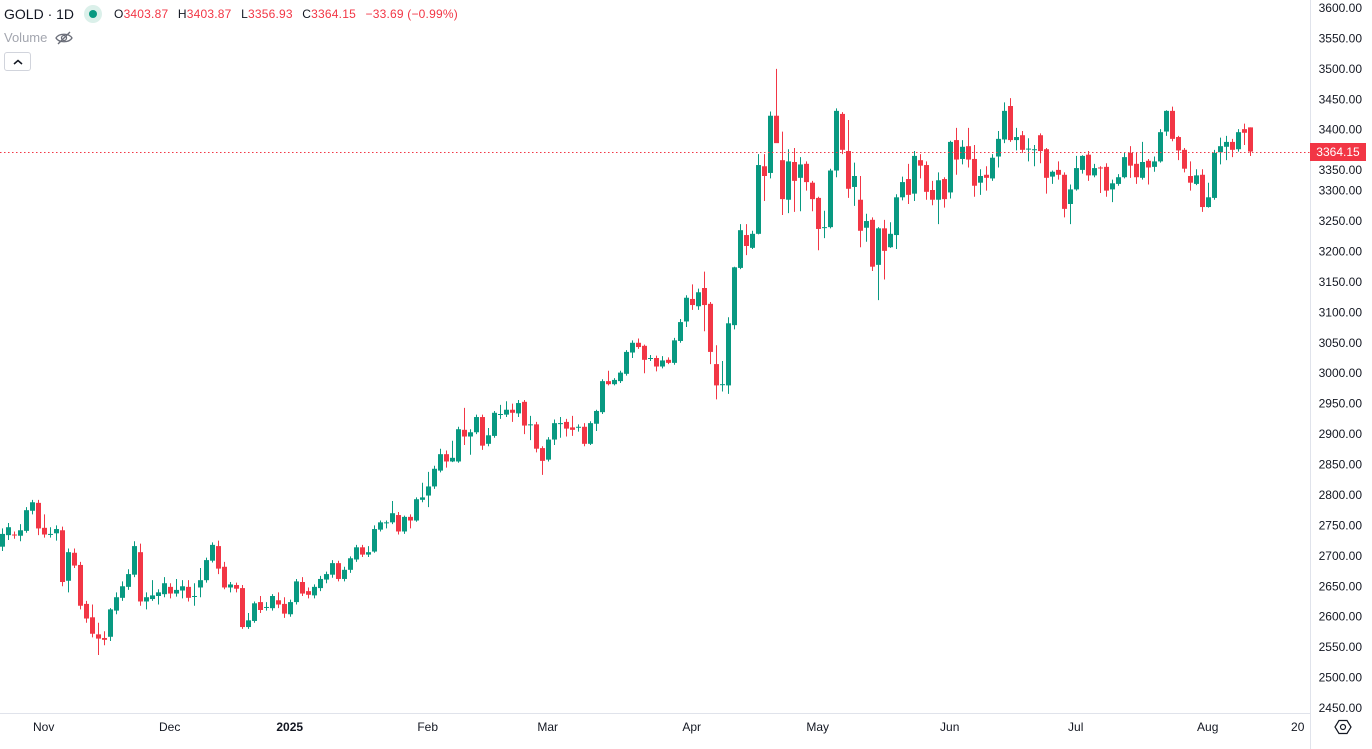  I want to click on collapse-legend-button, so click(17, 61).